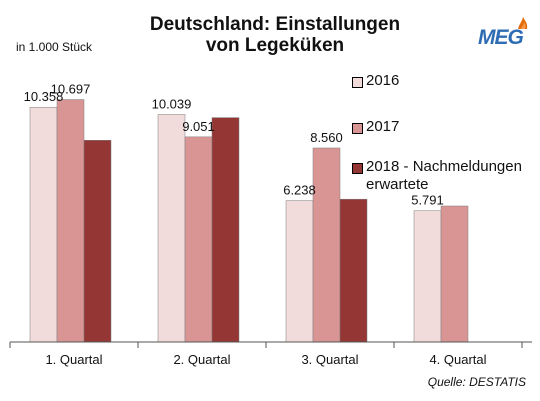 Image resolution: width=540 pixels, height=401 pixels. Describe the element at coordinates (476, 382) in the screenshot. I see `source-note: Quelle: DESTATIS` at that location.